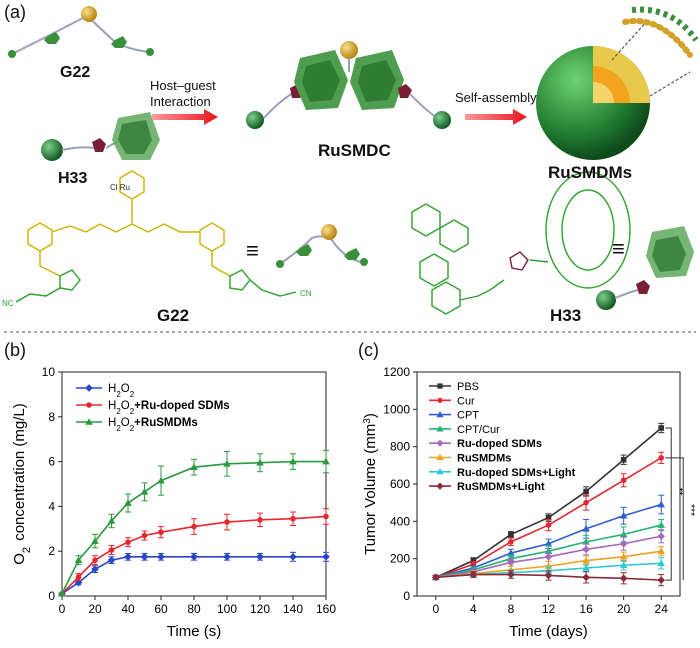 This screenshot has width=700, height=648. I want to click on legend-label: RuSMDMs, so click(484, 459).